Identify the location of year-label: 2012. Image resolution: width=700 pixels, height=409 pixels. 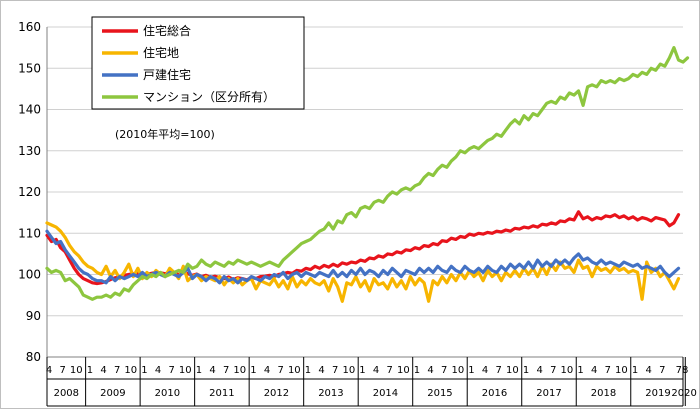
(276, 393).